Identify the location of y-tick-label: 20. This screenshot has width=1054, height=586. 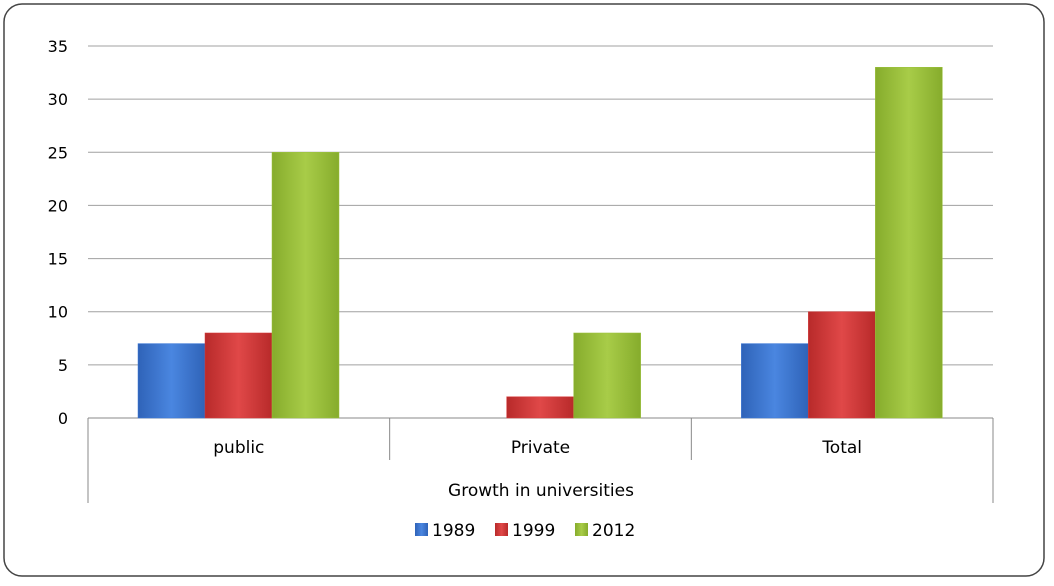
(58, 205).